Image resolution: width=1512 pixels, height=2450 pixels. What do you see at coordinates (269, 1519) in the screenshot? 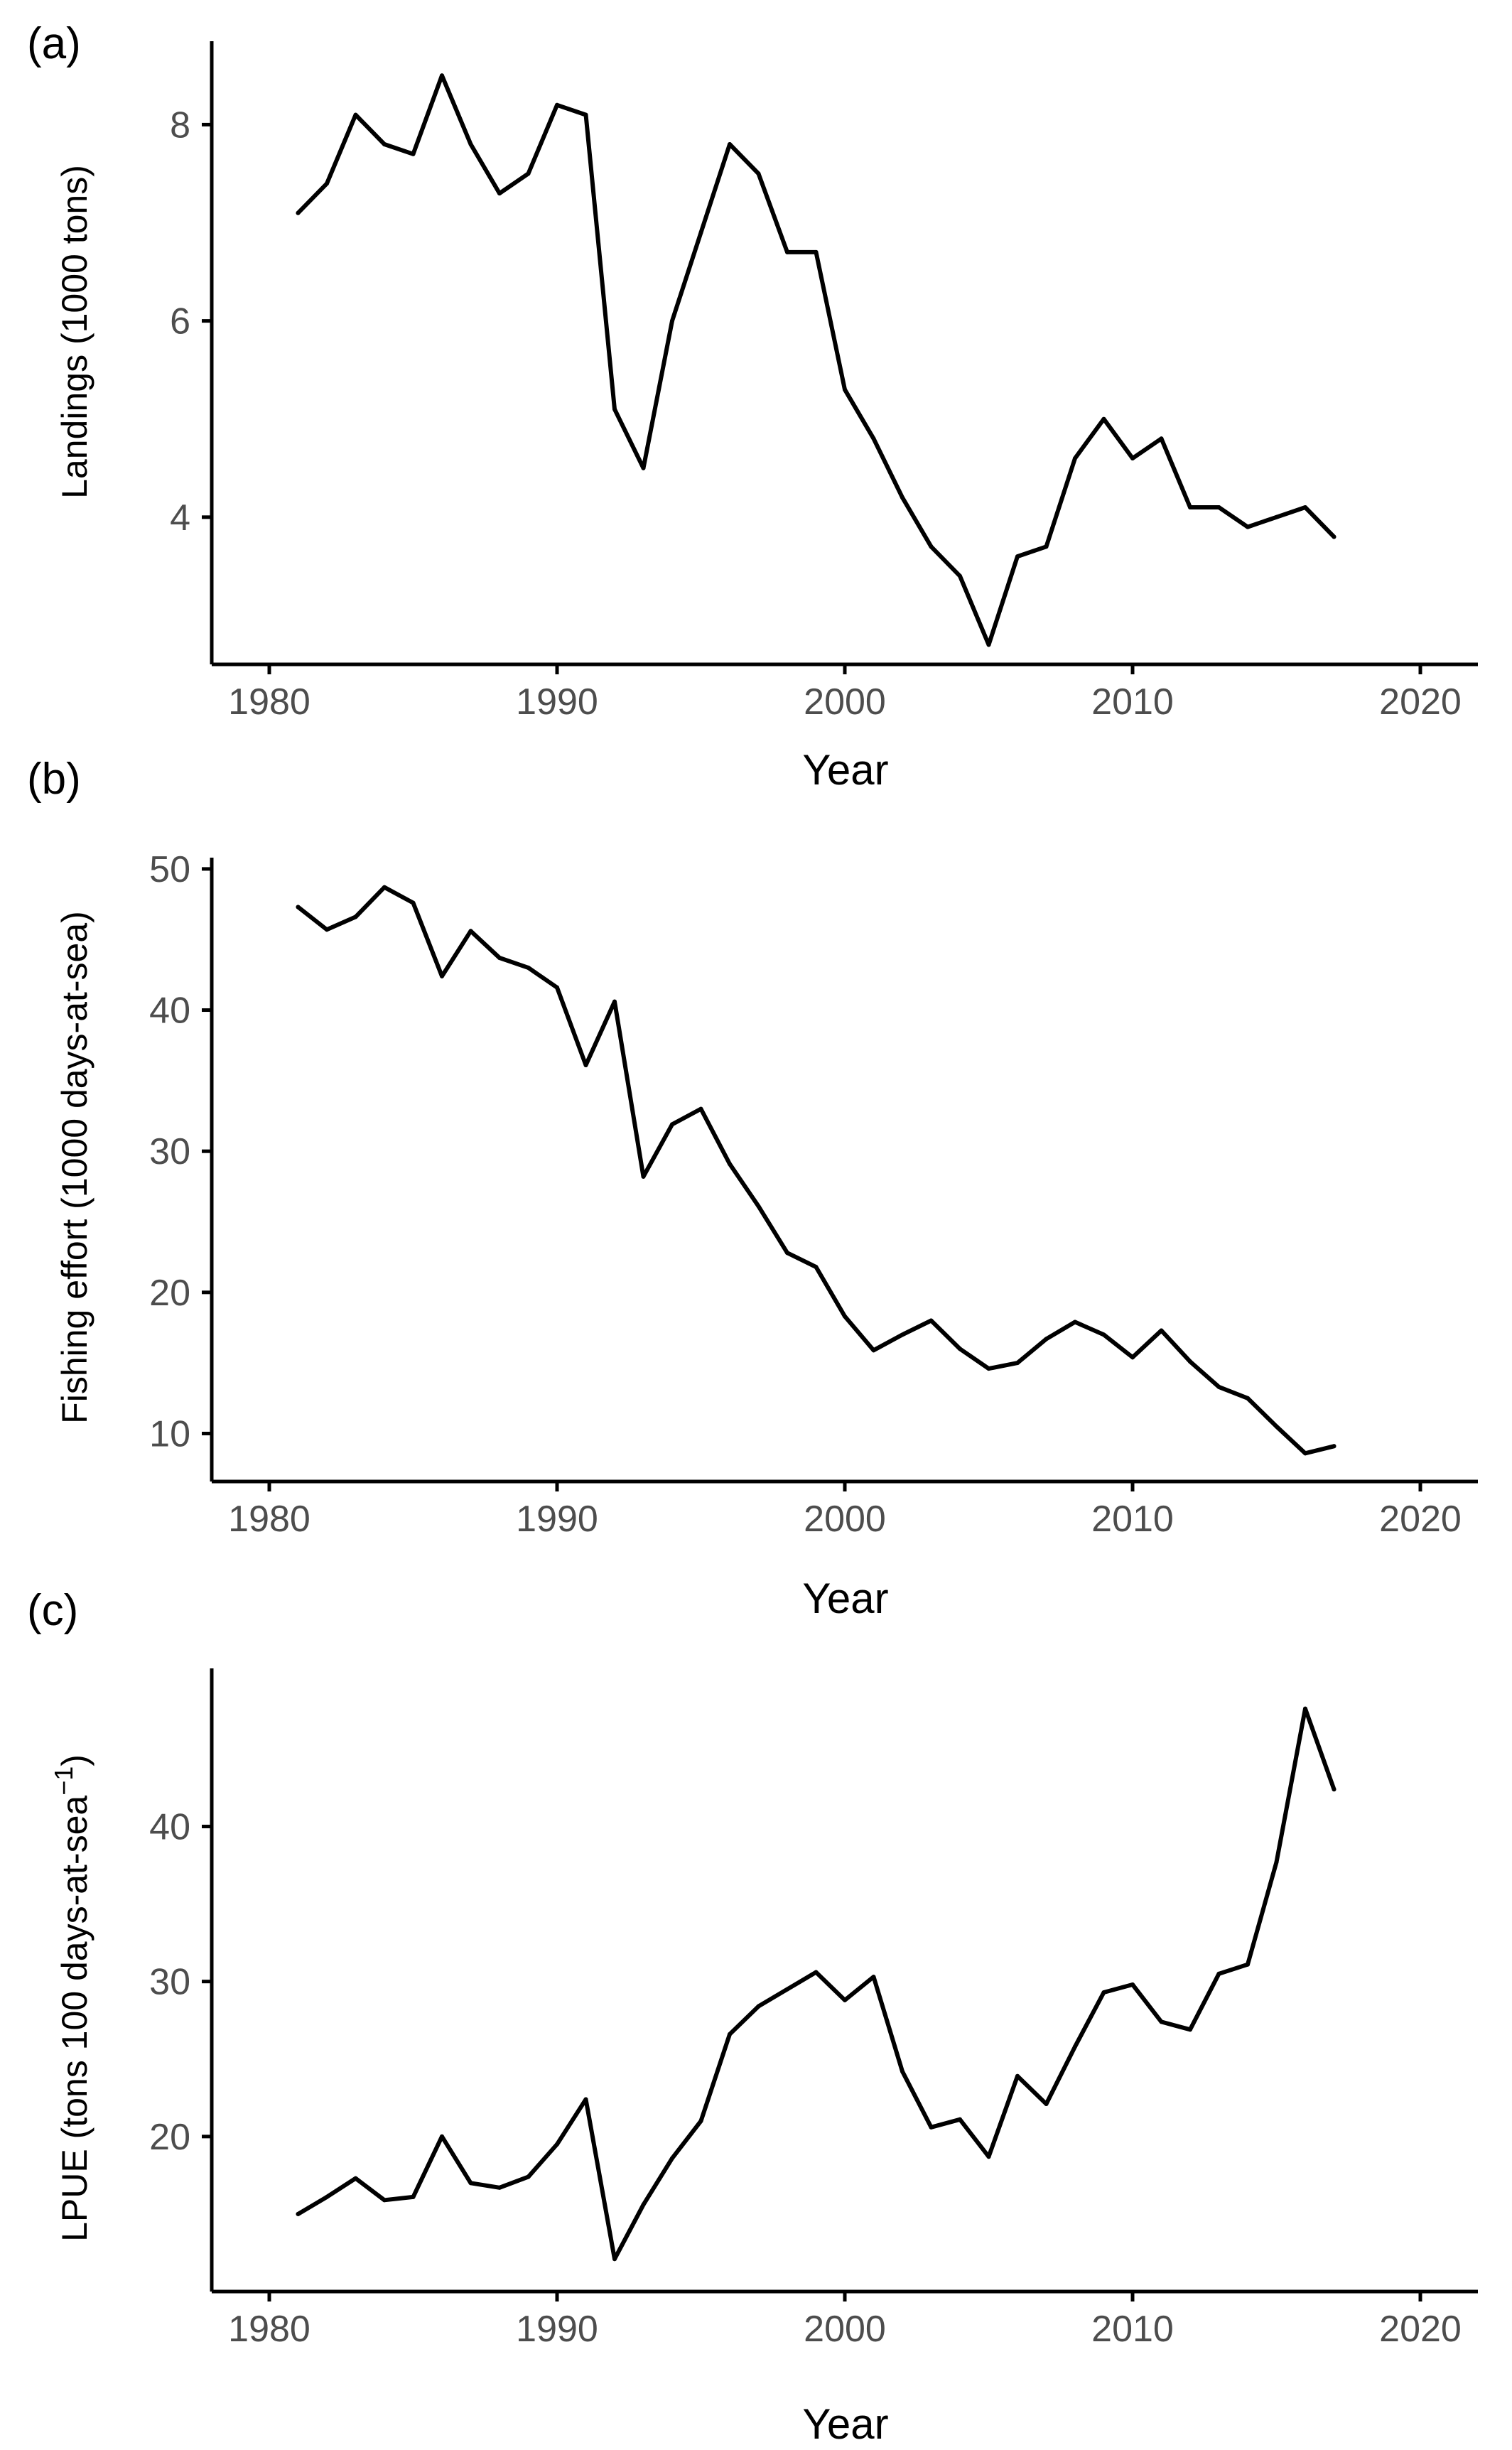
I see `panel-b-x-tick-label: 1980` at bounding box center [269, 1519].